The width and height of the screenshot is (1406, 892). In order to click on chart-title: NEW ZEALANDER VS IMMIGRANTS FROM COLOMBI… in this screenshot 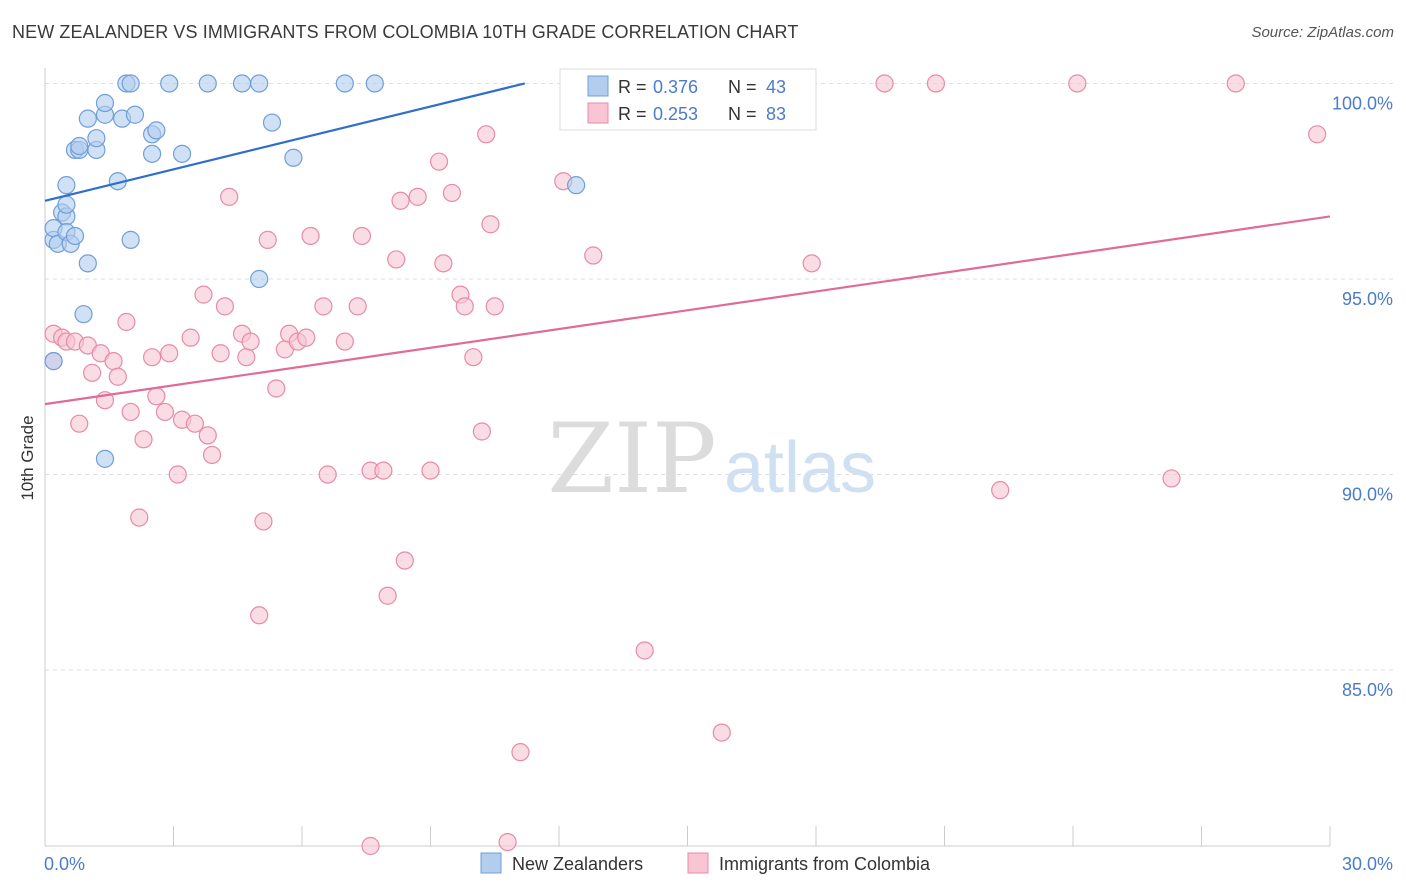, I will do `click(405, 32)`.